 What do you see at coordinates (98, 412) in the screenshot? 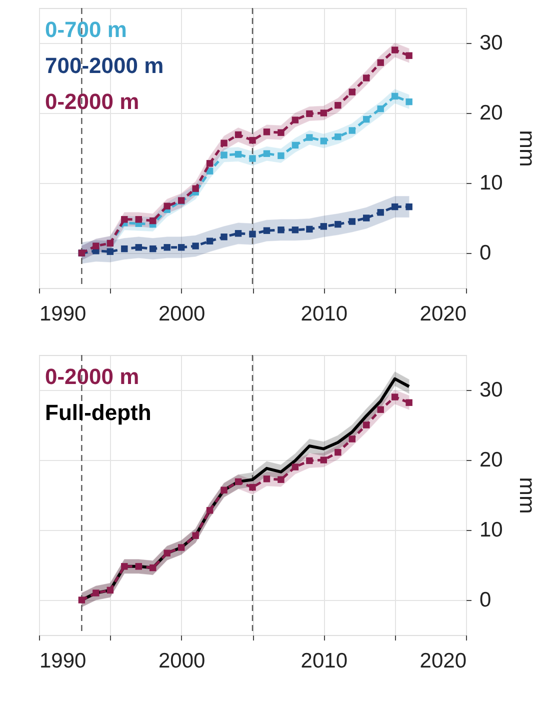
I see `text: Full-depth` at bounding box center [98, 412].